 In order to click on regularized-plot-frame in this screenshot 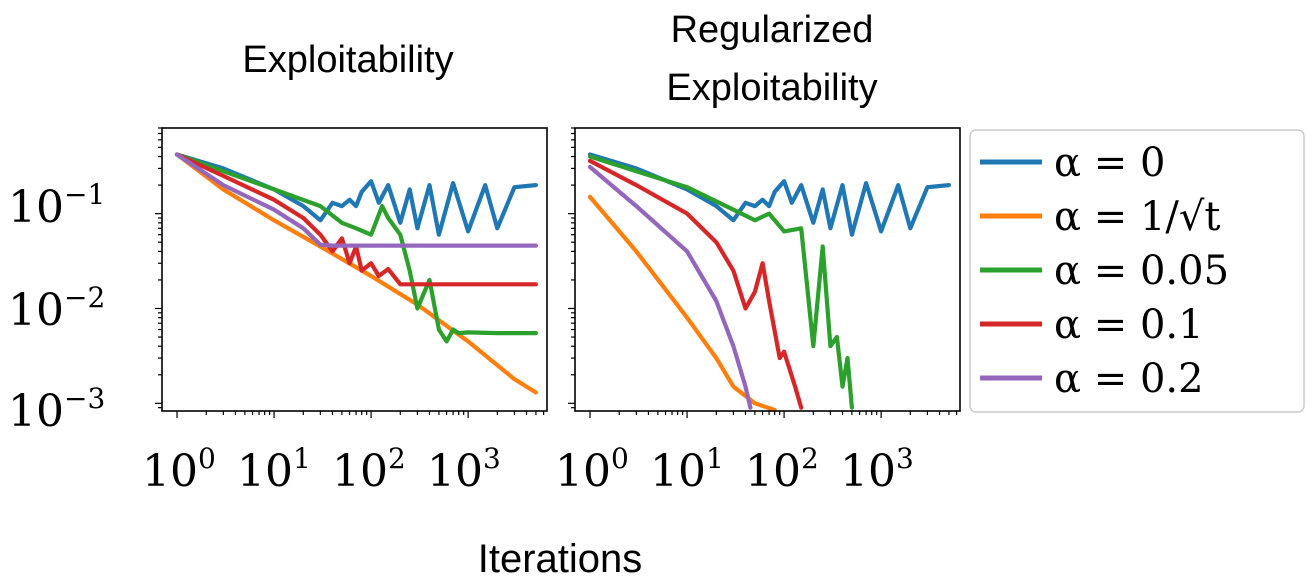, I will do `click(767, 269)`.